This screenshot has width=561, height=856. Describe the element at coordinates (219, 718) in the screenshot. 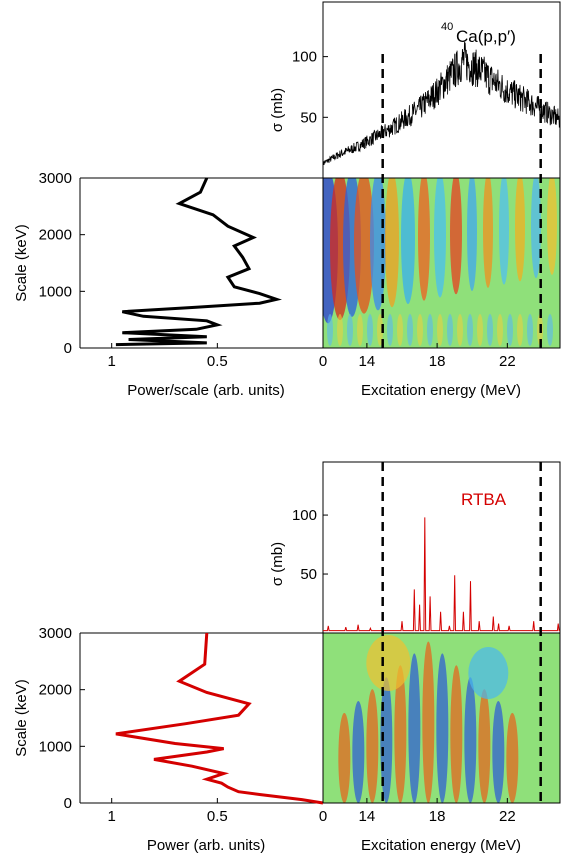

I see `bottom-power-series-line` at that location.